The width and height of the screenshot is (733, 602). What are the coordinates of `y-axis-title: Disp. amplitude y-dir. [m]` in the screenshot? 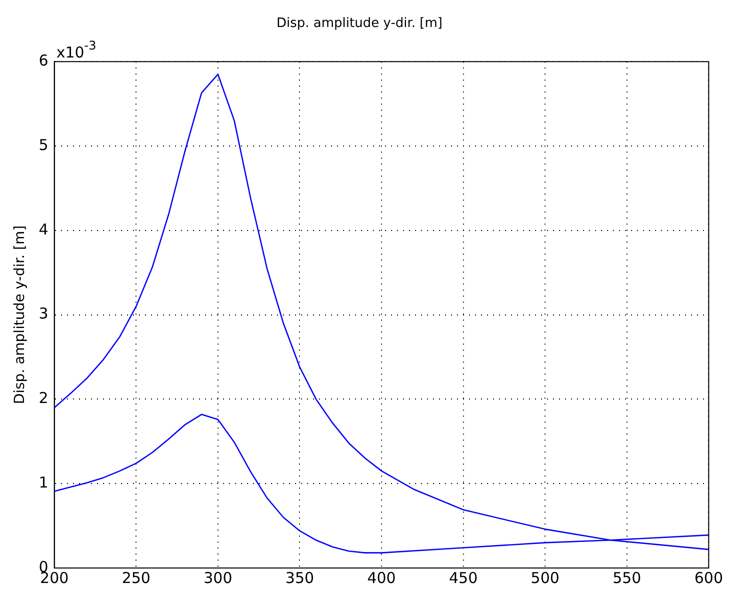 It's located at (20, 314).